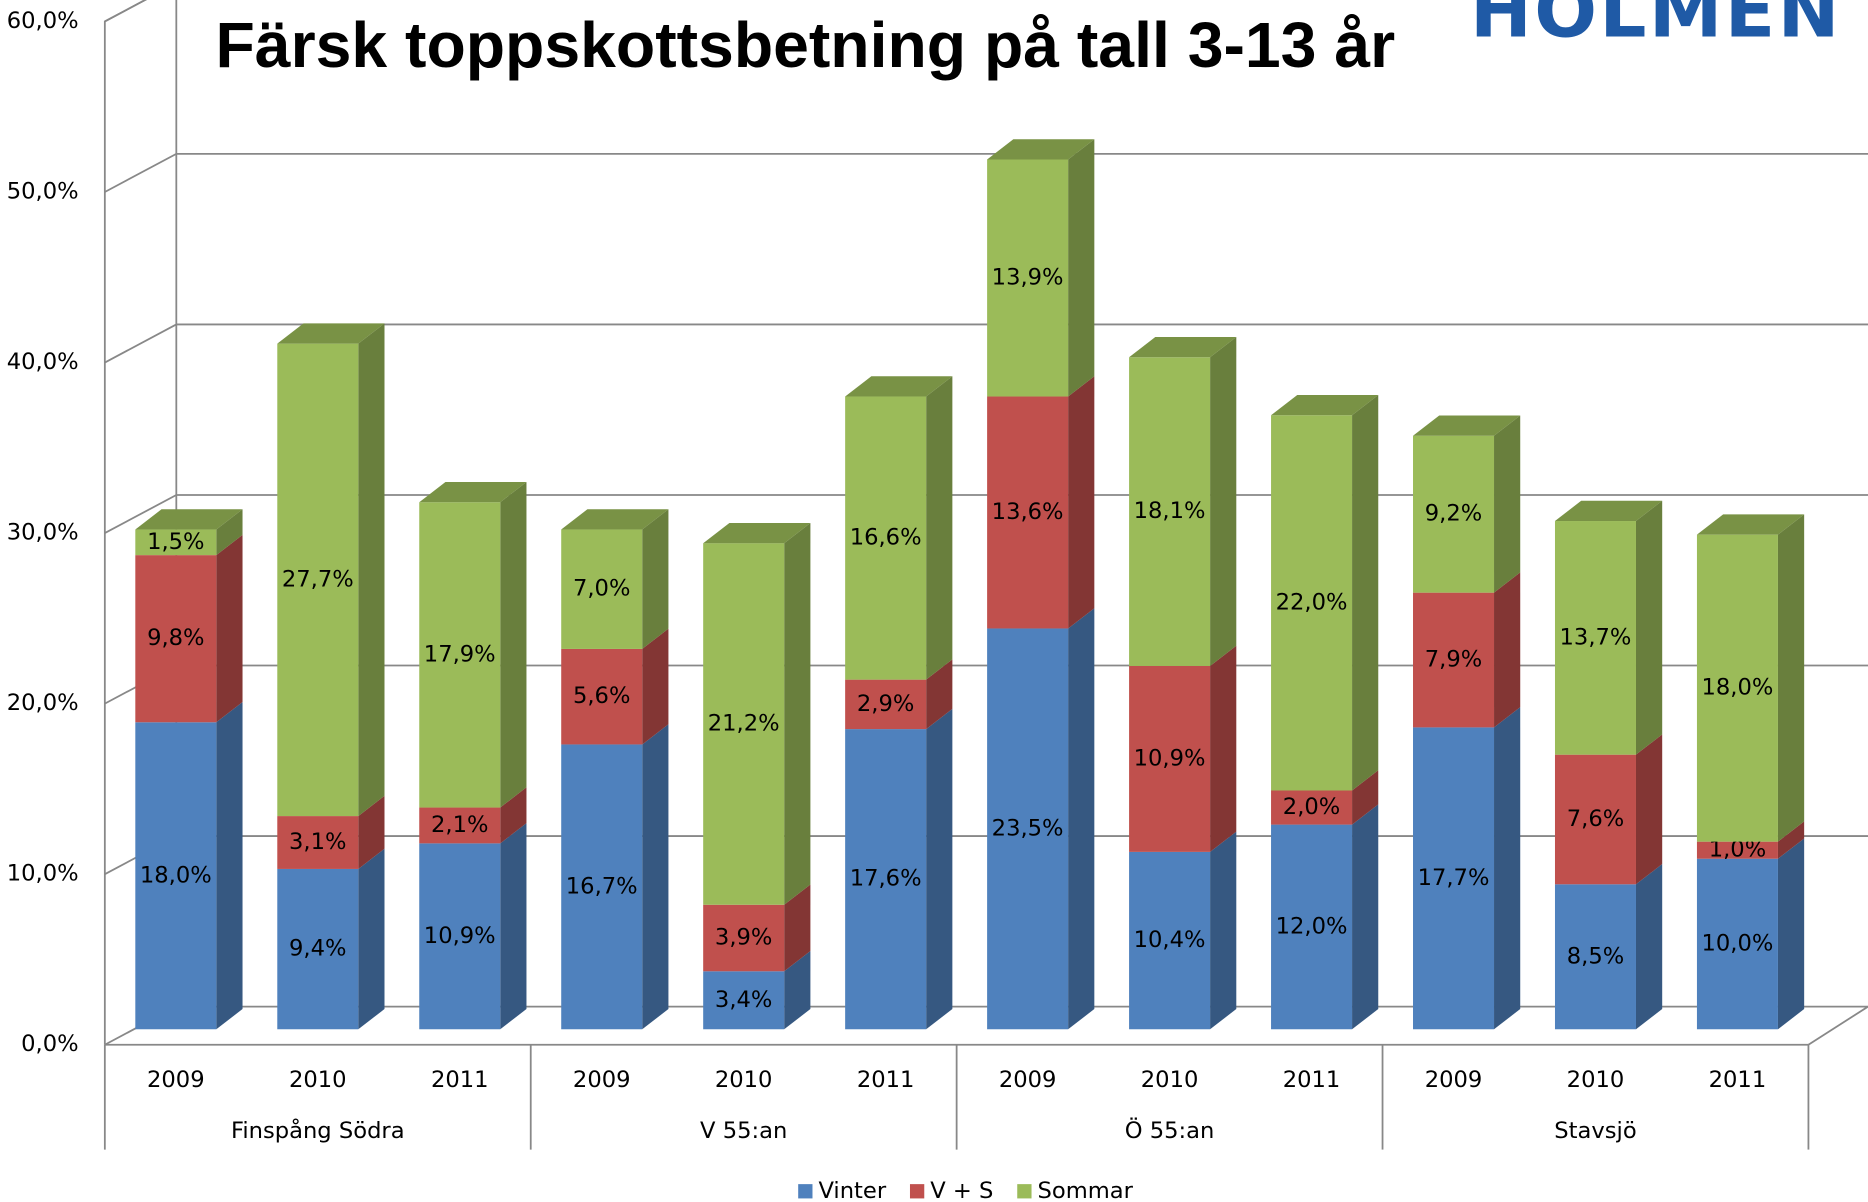  I want to click on data-label: 27,7%, so click(318, 579).